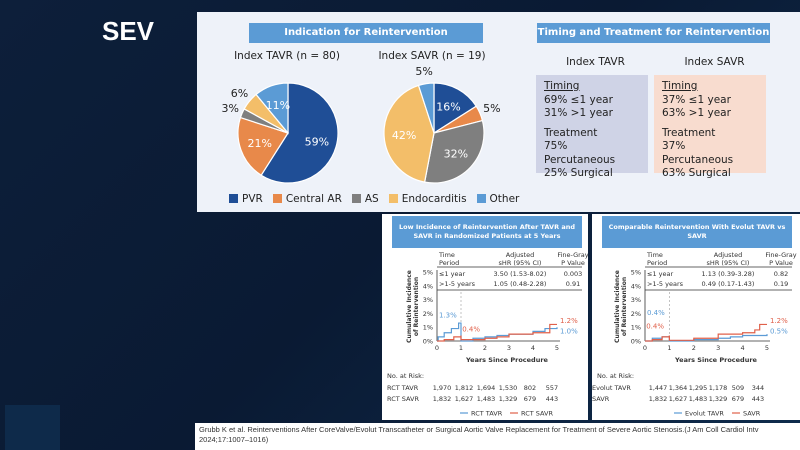 This screenshot has width=800, height=450. What do you see at coordinates (520, 255) in the screenshot?
I see `table-header: Adjusted` at bounding box center [520, 255].